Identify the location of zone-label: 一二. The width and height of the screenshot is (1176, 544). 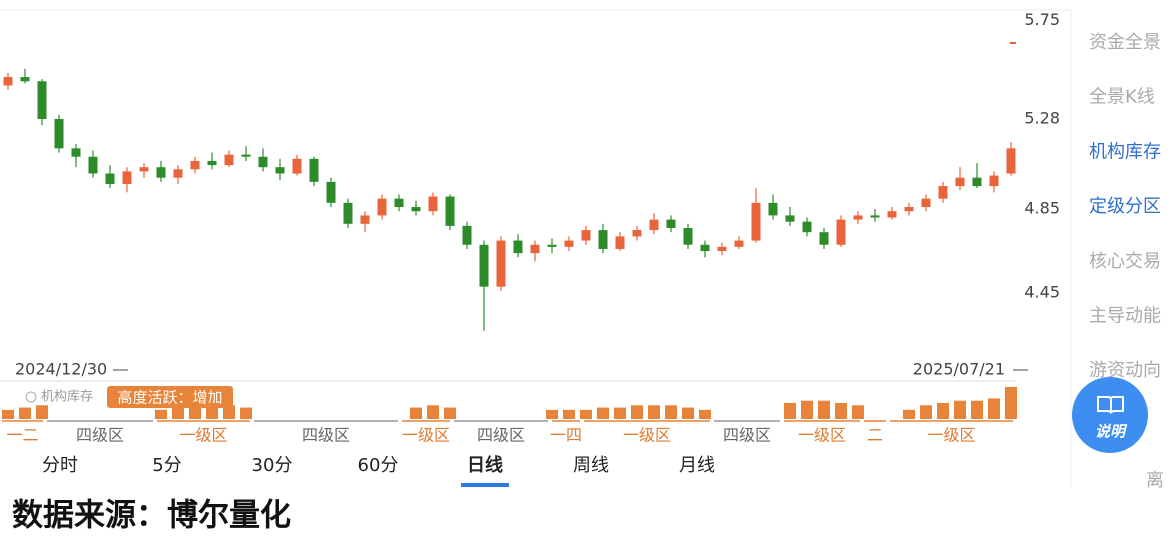
(22, 435).